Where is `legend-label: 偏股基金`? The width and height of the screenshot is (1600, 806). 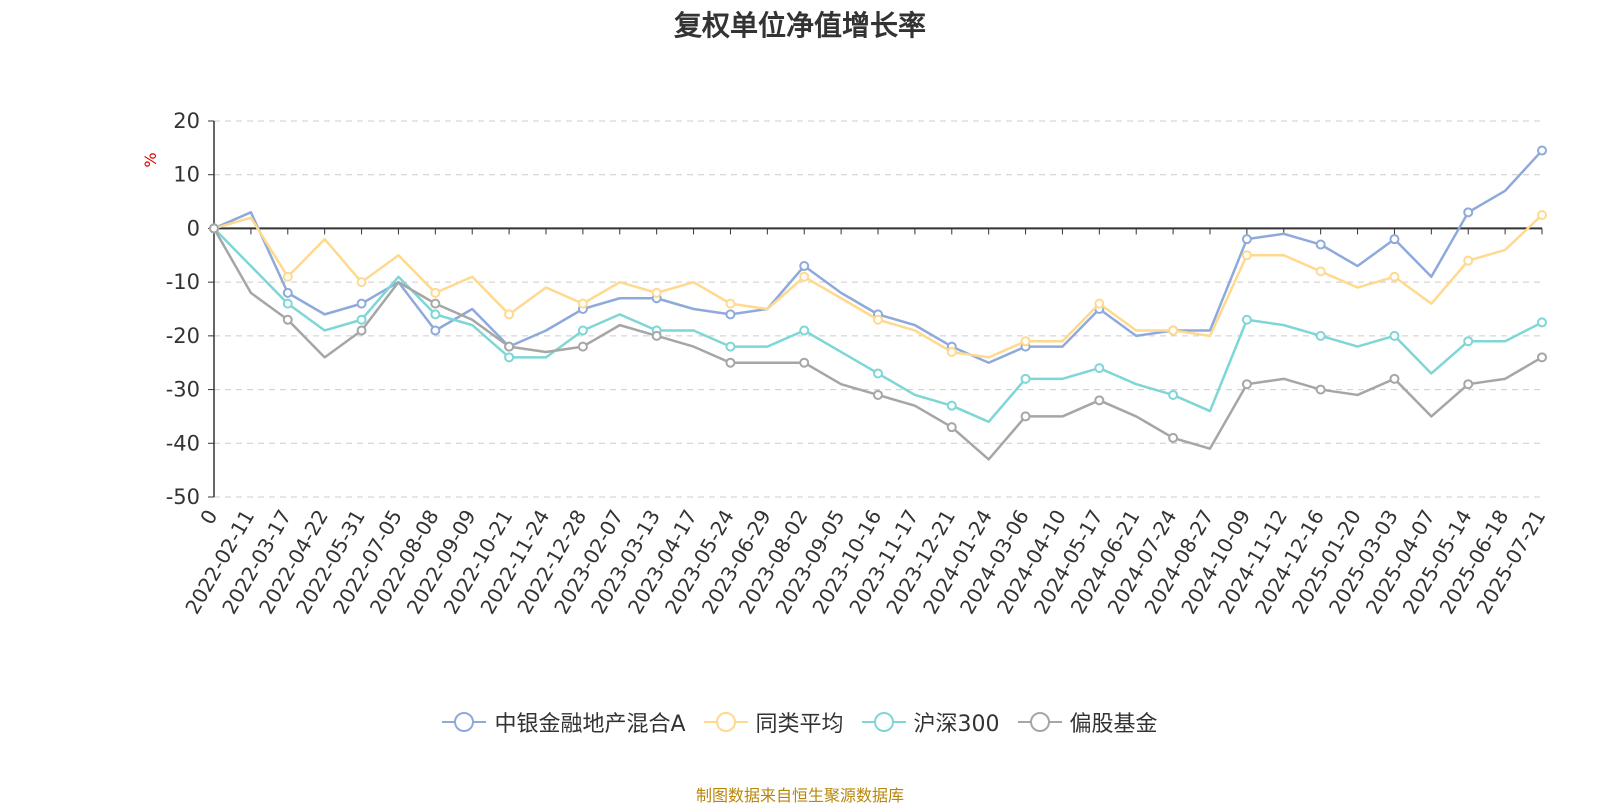 legend-label: 偏股基金 is located at coordinates (1113, 724).